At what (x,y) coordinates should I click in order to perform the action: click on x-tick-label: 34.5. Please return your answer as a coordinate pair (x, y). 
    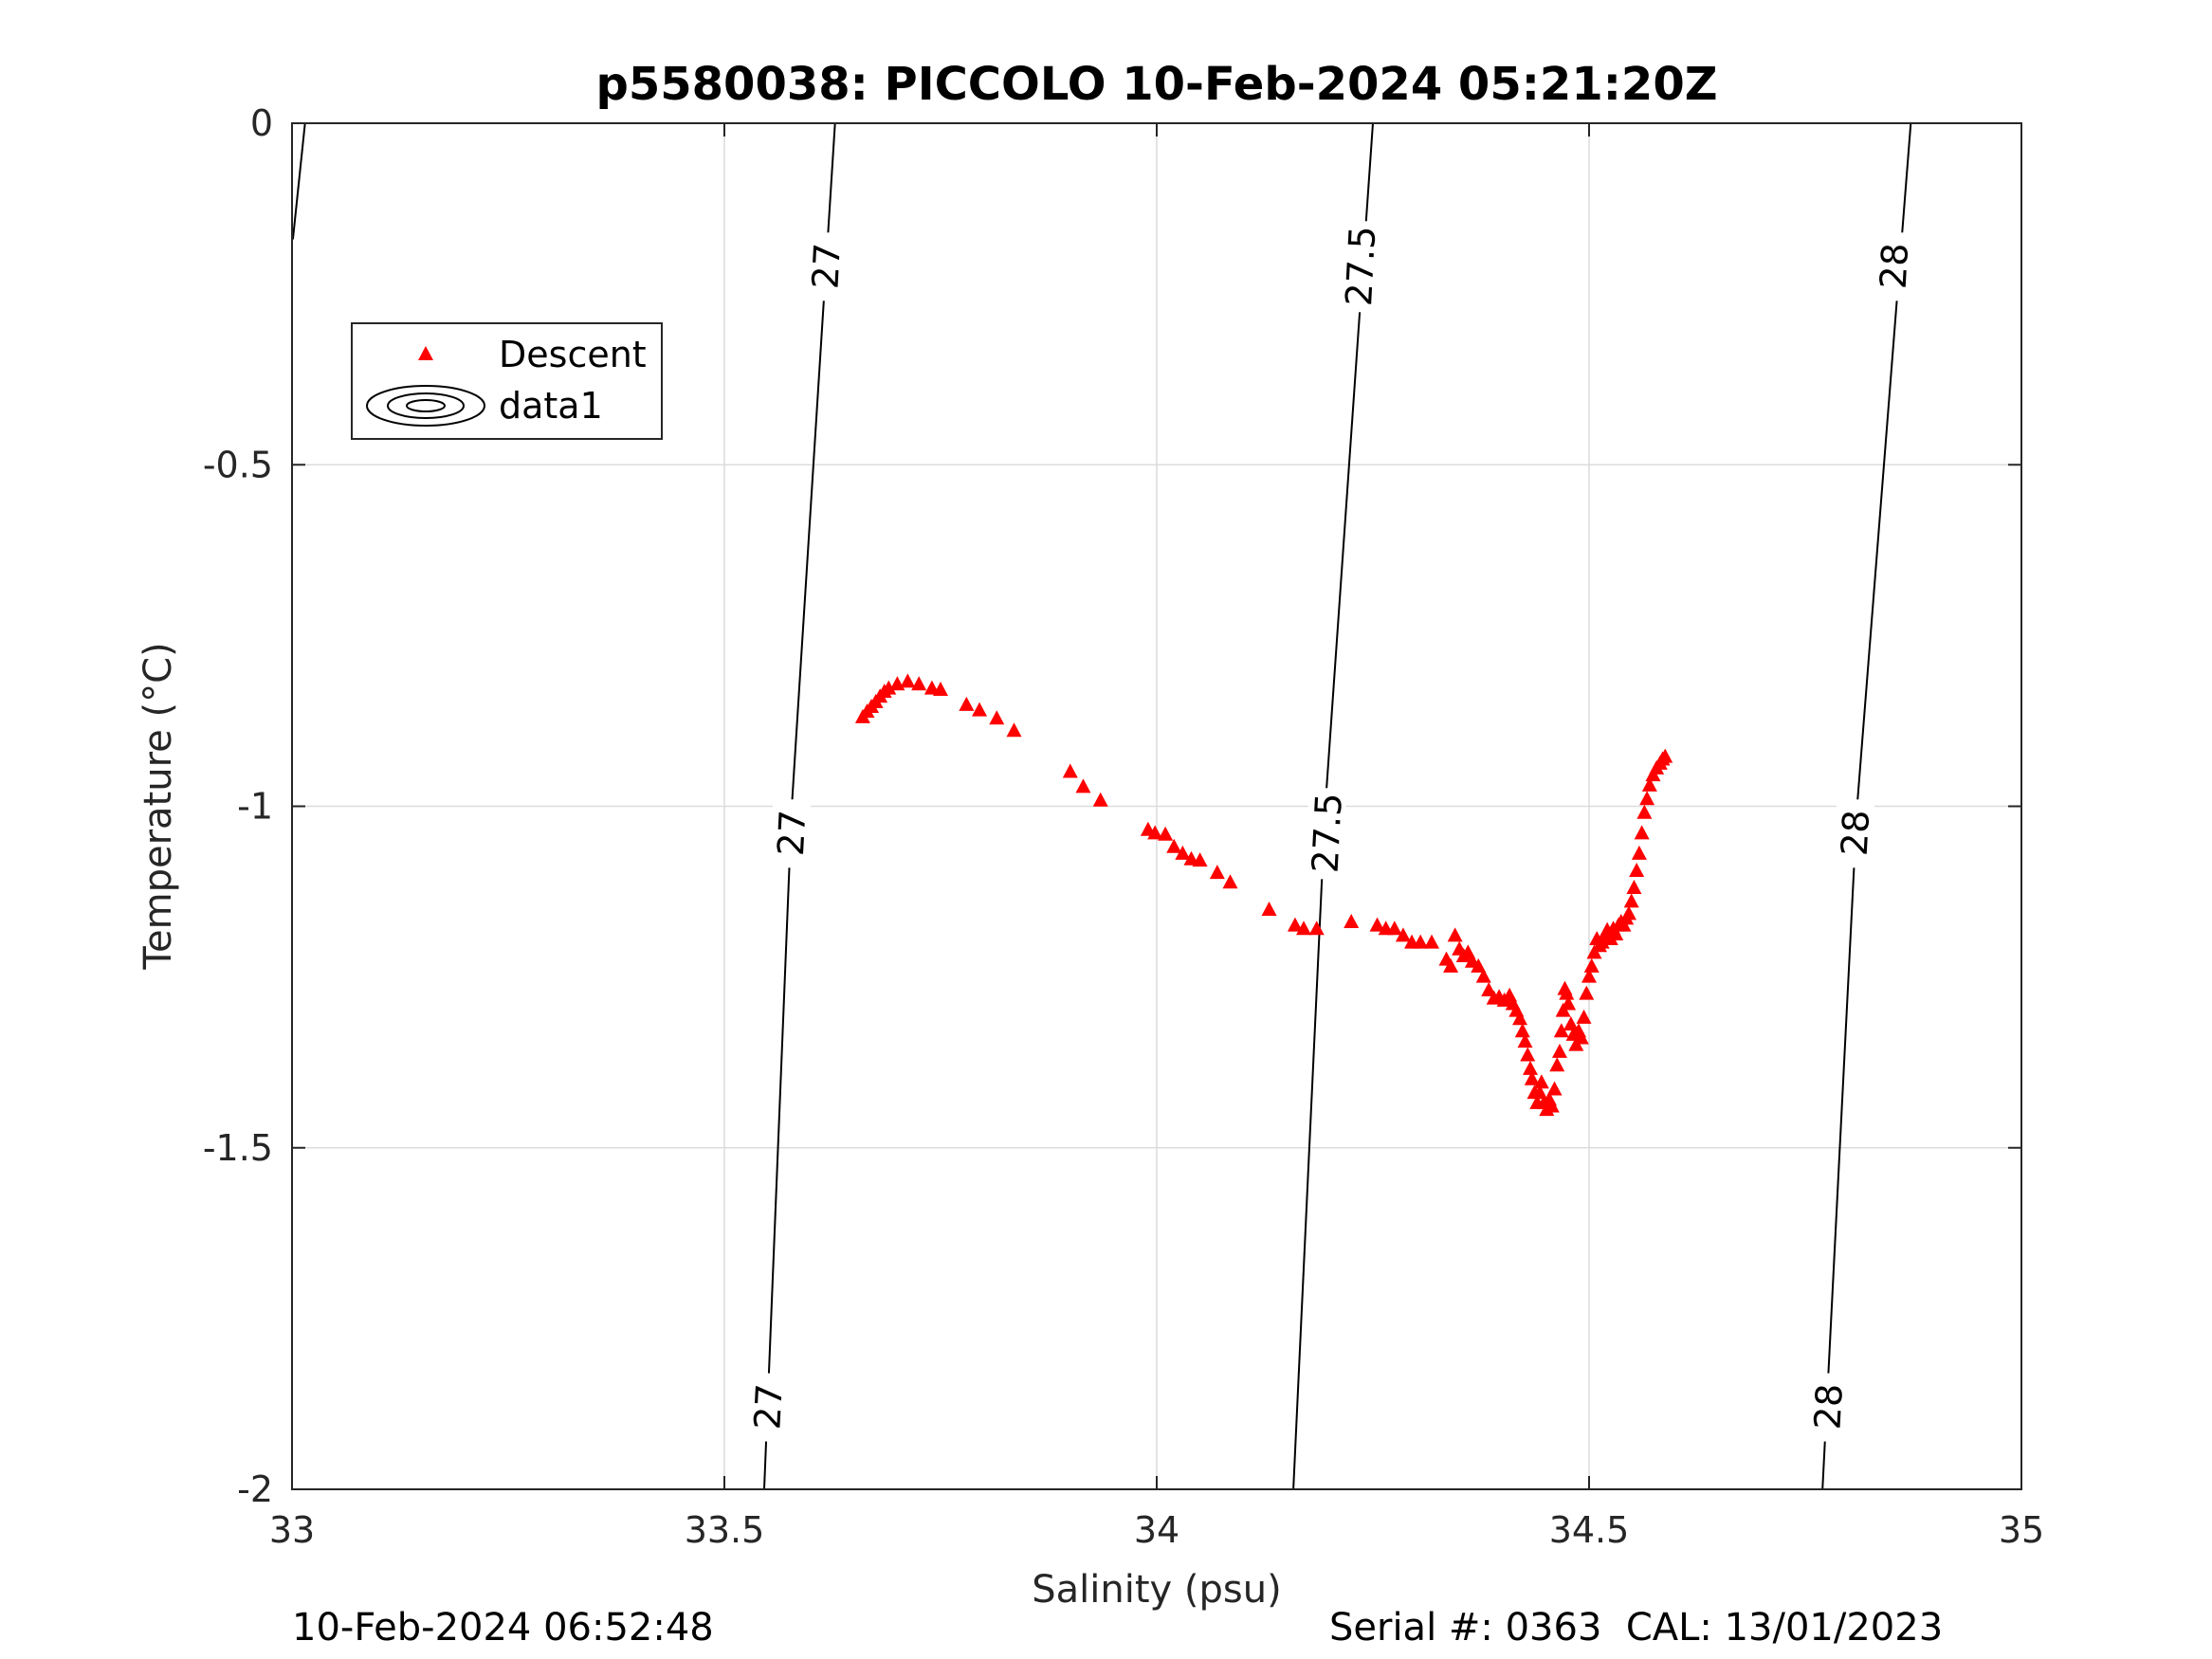
    Looking at the image, I should click on (1589, 1530).